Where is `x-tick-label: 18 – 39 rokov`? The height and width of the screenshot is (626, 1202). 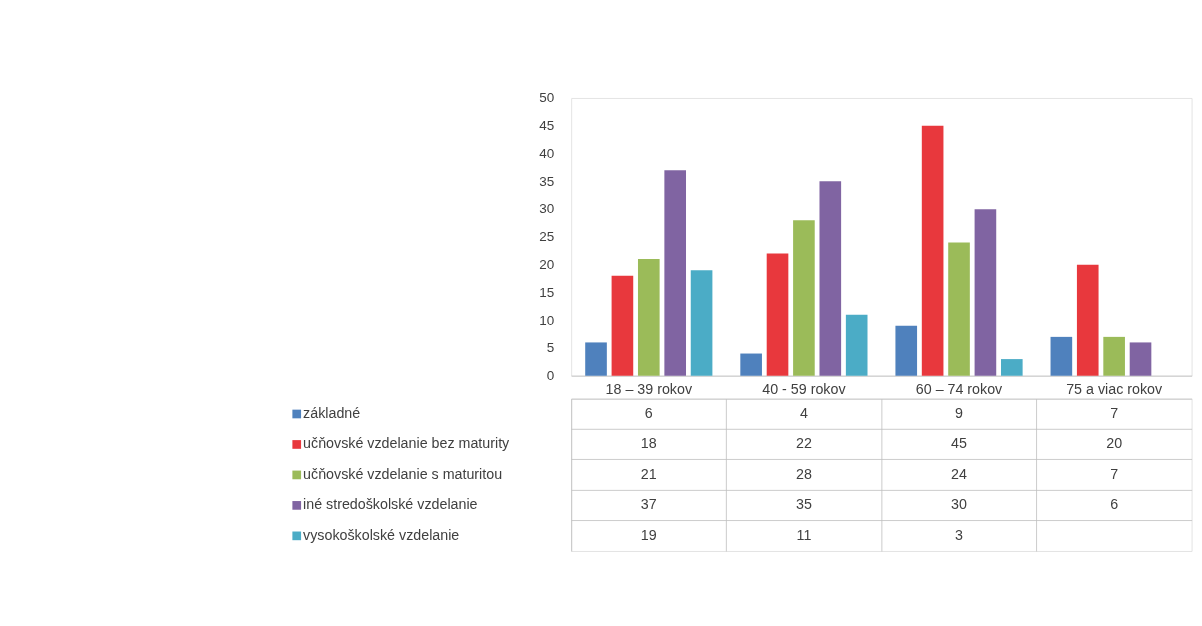 x-tick-label: 18 – 39 rokov is located at coordinates (649, 389).